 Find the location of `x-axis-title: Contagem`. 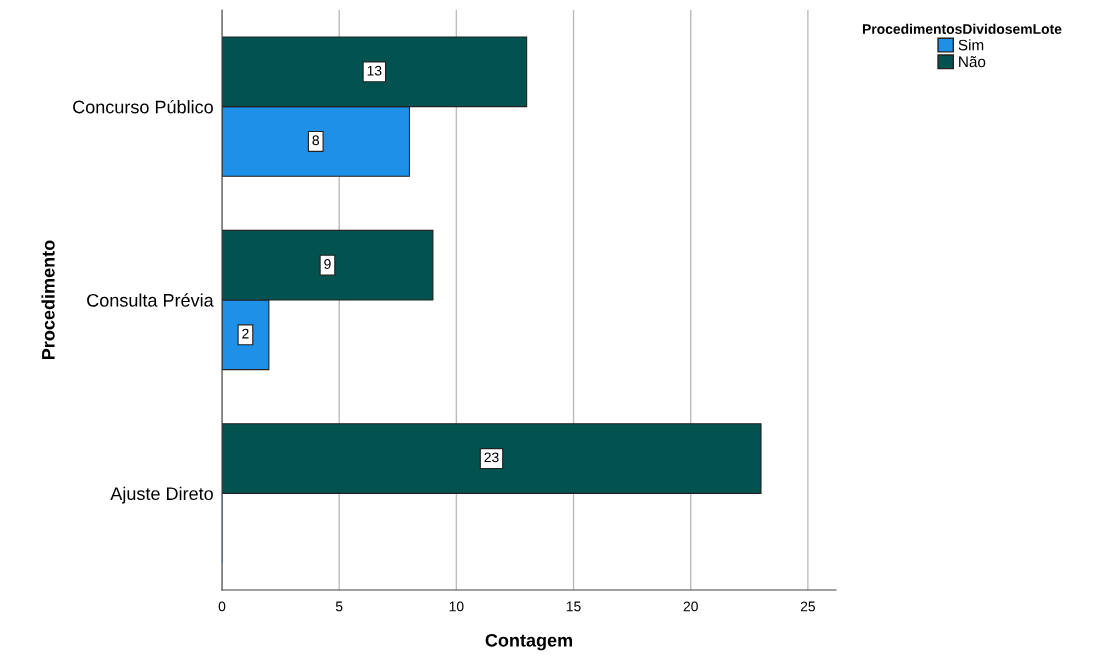

x-axis-title: Contagem is located at coordinates (529, 642).